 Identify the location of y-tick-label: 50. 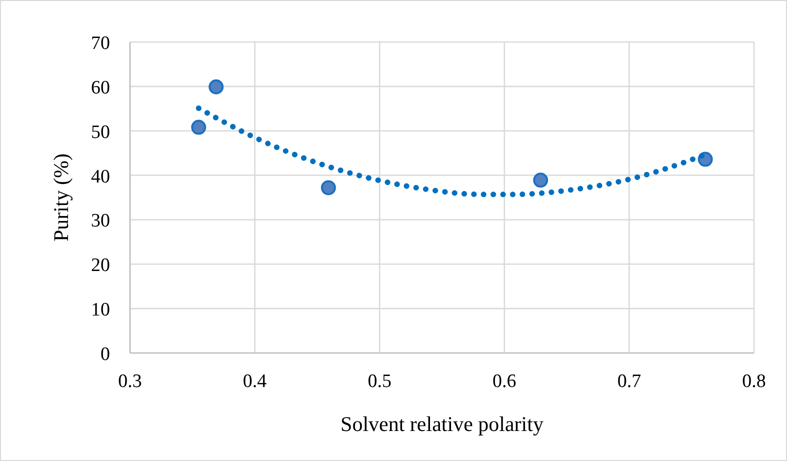
(100, 132).